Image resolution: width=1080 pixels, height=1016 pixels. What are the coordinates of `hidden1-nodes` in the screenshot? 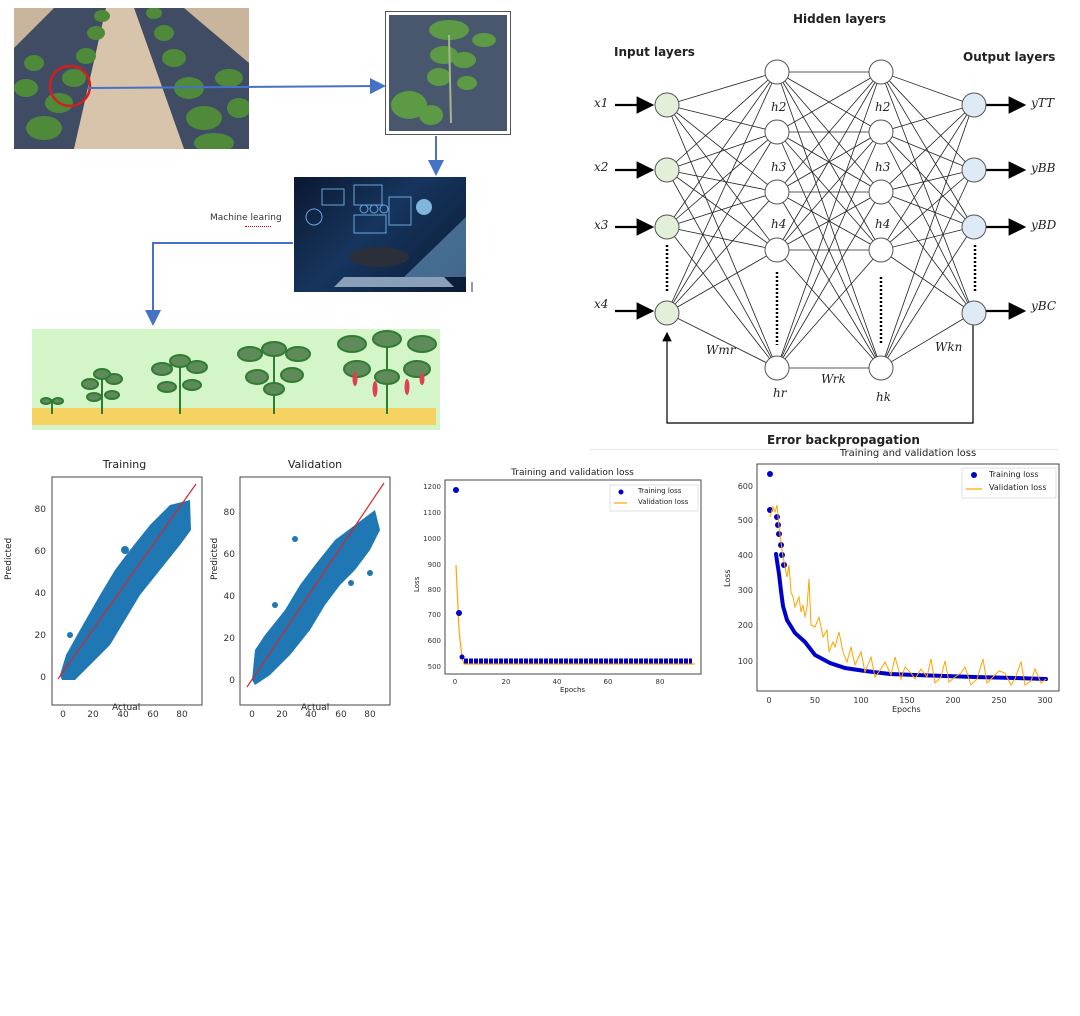 It's located at (777, 220).